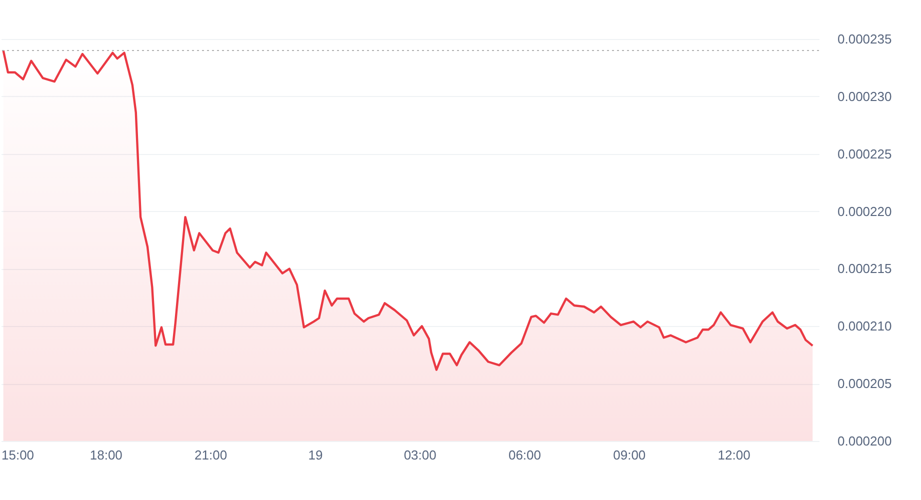 This screenshot has width=921, height=500. I want to click on x-tick-label: 12:00, so click(734, 455).